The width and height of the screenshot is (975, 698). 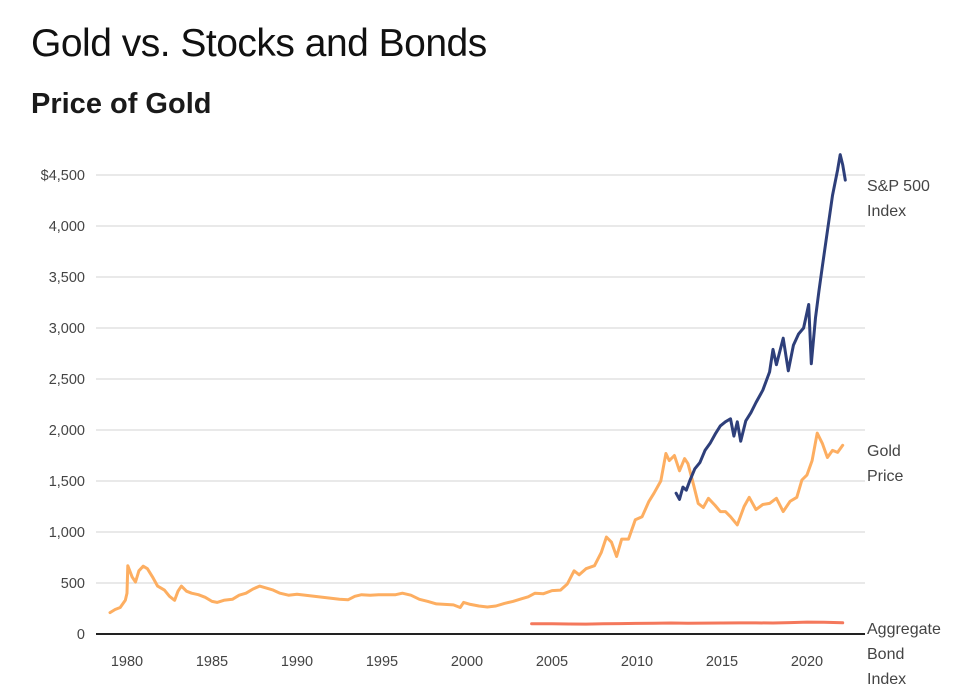 I want to click on x-tick-label: 1995, so click(x=382, y=662).